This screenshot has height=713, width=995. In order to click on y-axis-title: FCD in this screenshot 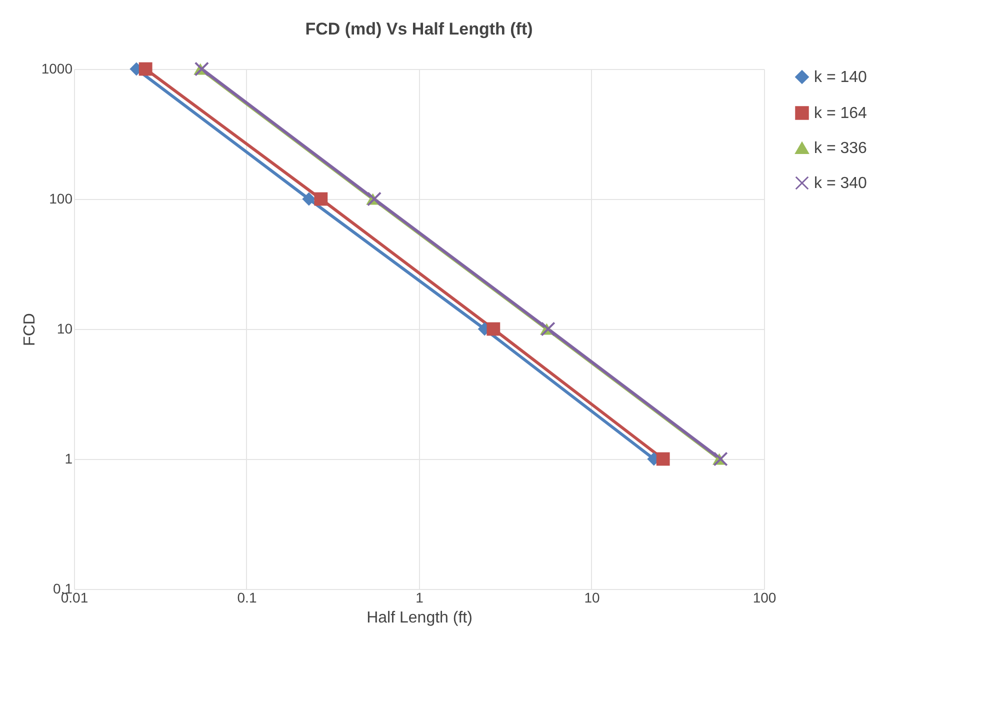, I will do `click(29, 329)`.